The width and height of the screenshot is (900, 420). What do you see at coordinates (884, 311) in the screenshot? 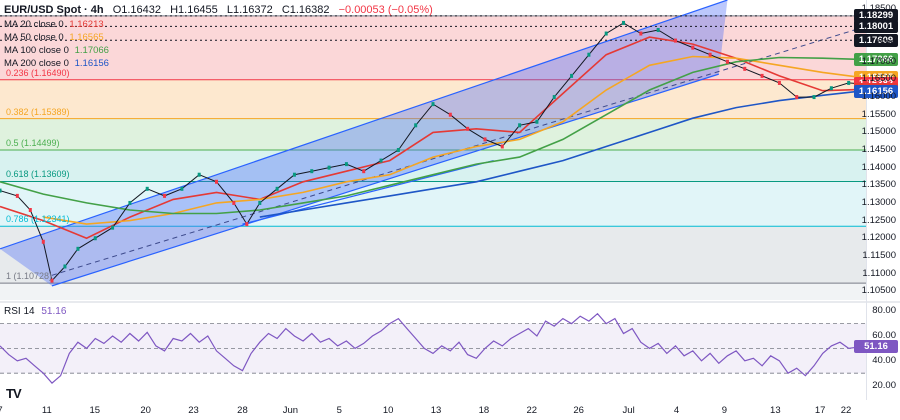
I see `rsi-axis-tick: 80.00` at bounding box center [884, 311].